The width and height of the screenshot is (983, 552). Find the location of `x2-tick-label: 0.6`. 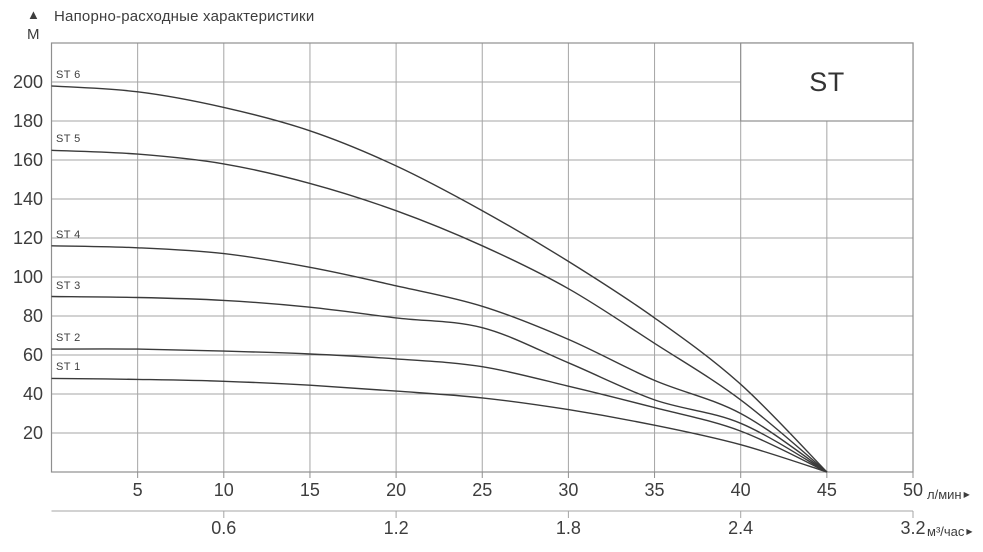

x2-tick-label: 0.6 is located at coordinates (224, 528).